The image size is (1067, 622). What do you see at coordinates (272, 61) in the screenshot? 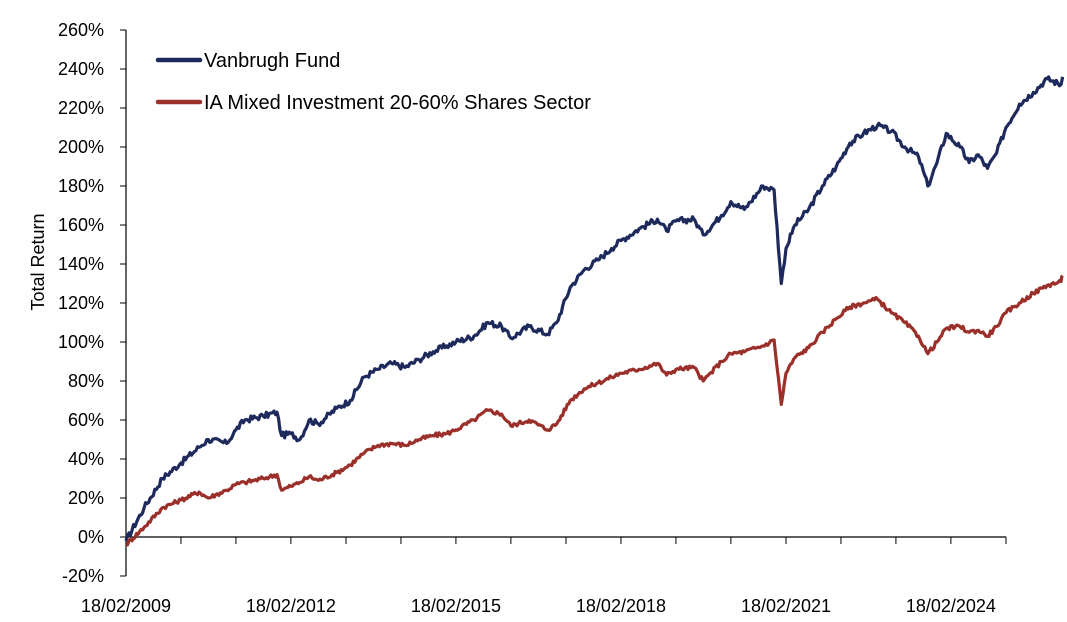
I see `legend-label: Vanbrugh Fund` at bounding box center [272, 61].